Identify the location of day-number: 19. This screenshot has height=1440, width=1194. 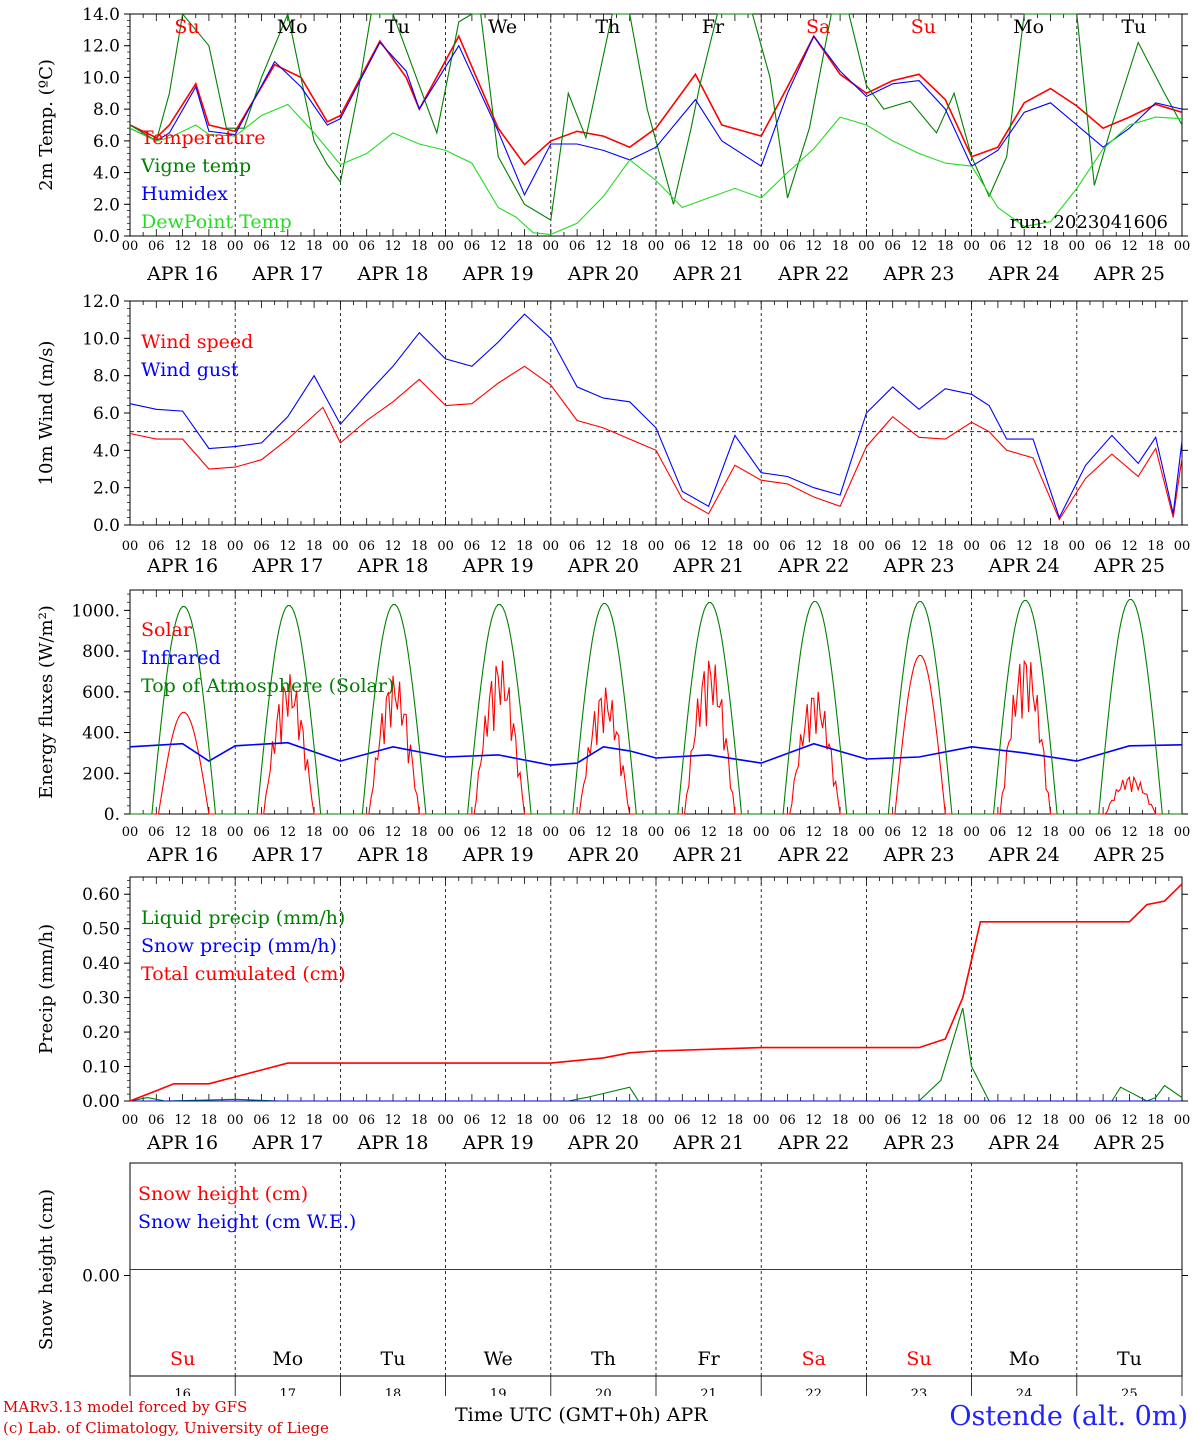
(498, 1391).